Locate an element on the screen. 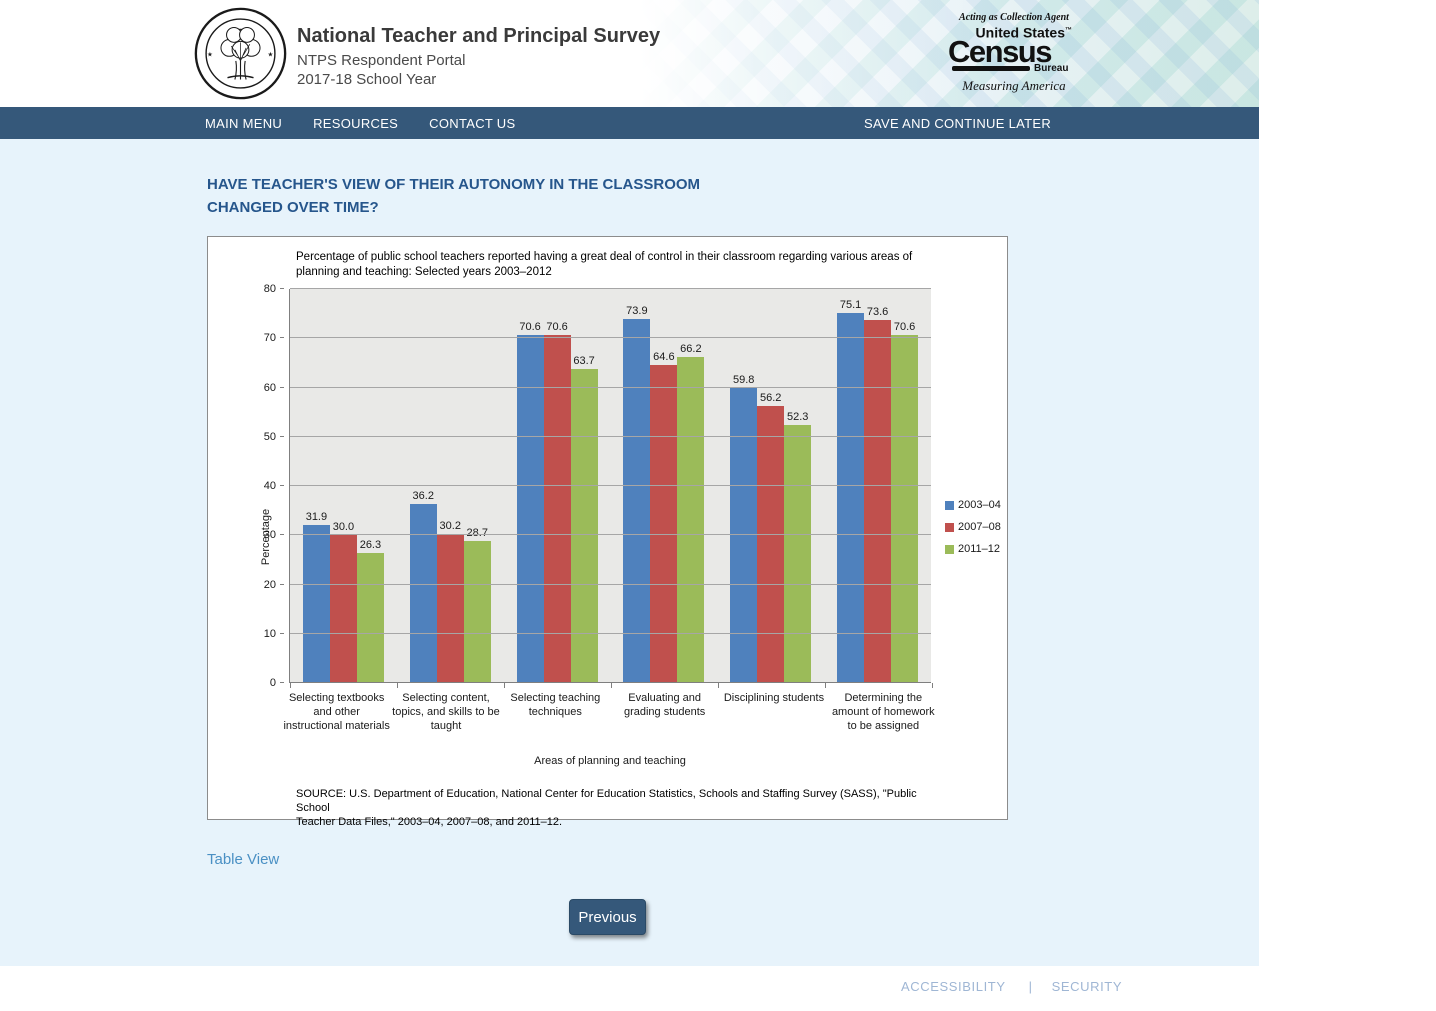  header-decorative-pattern is located at coordinates (949, 53).